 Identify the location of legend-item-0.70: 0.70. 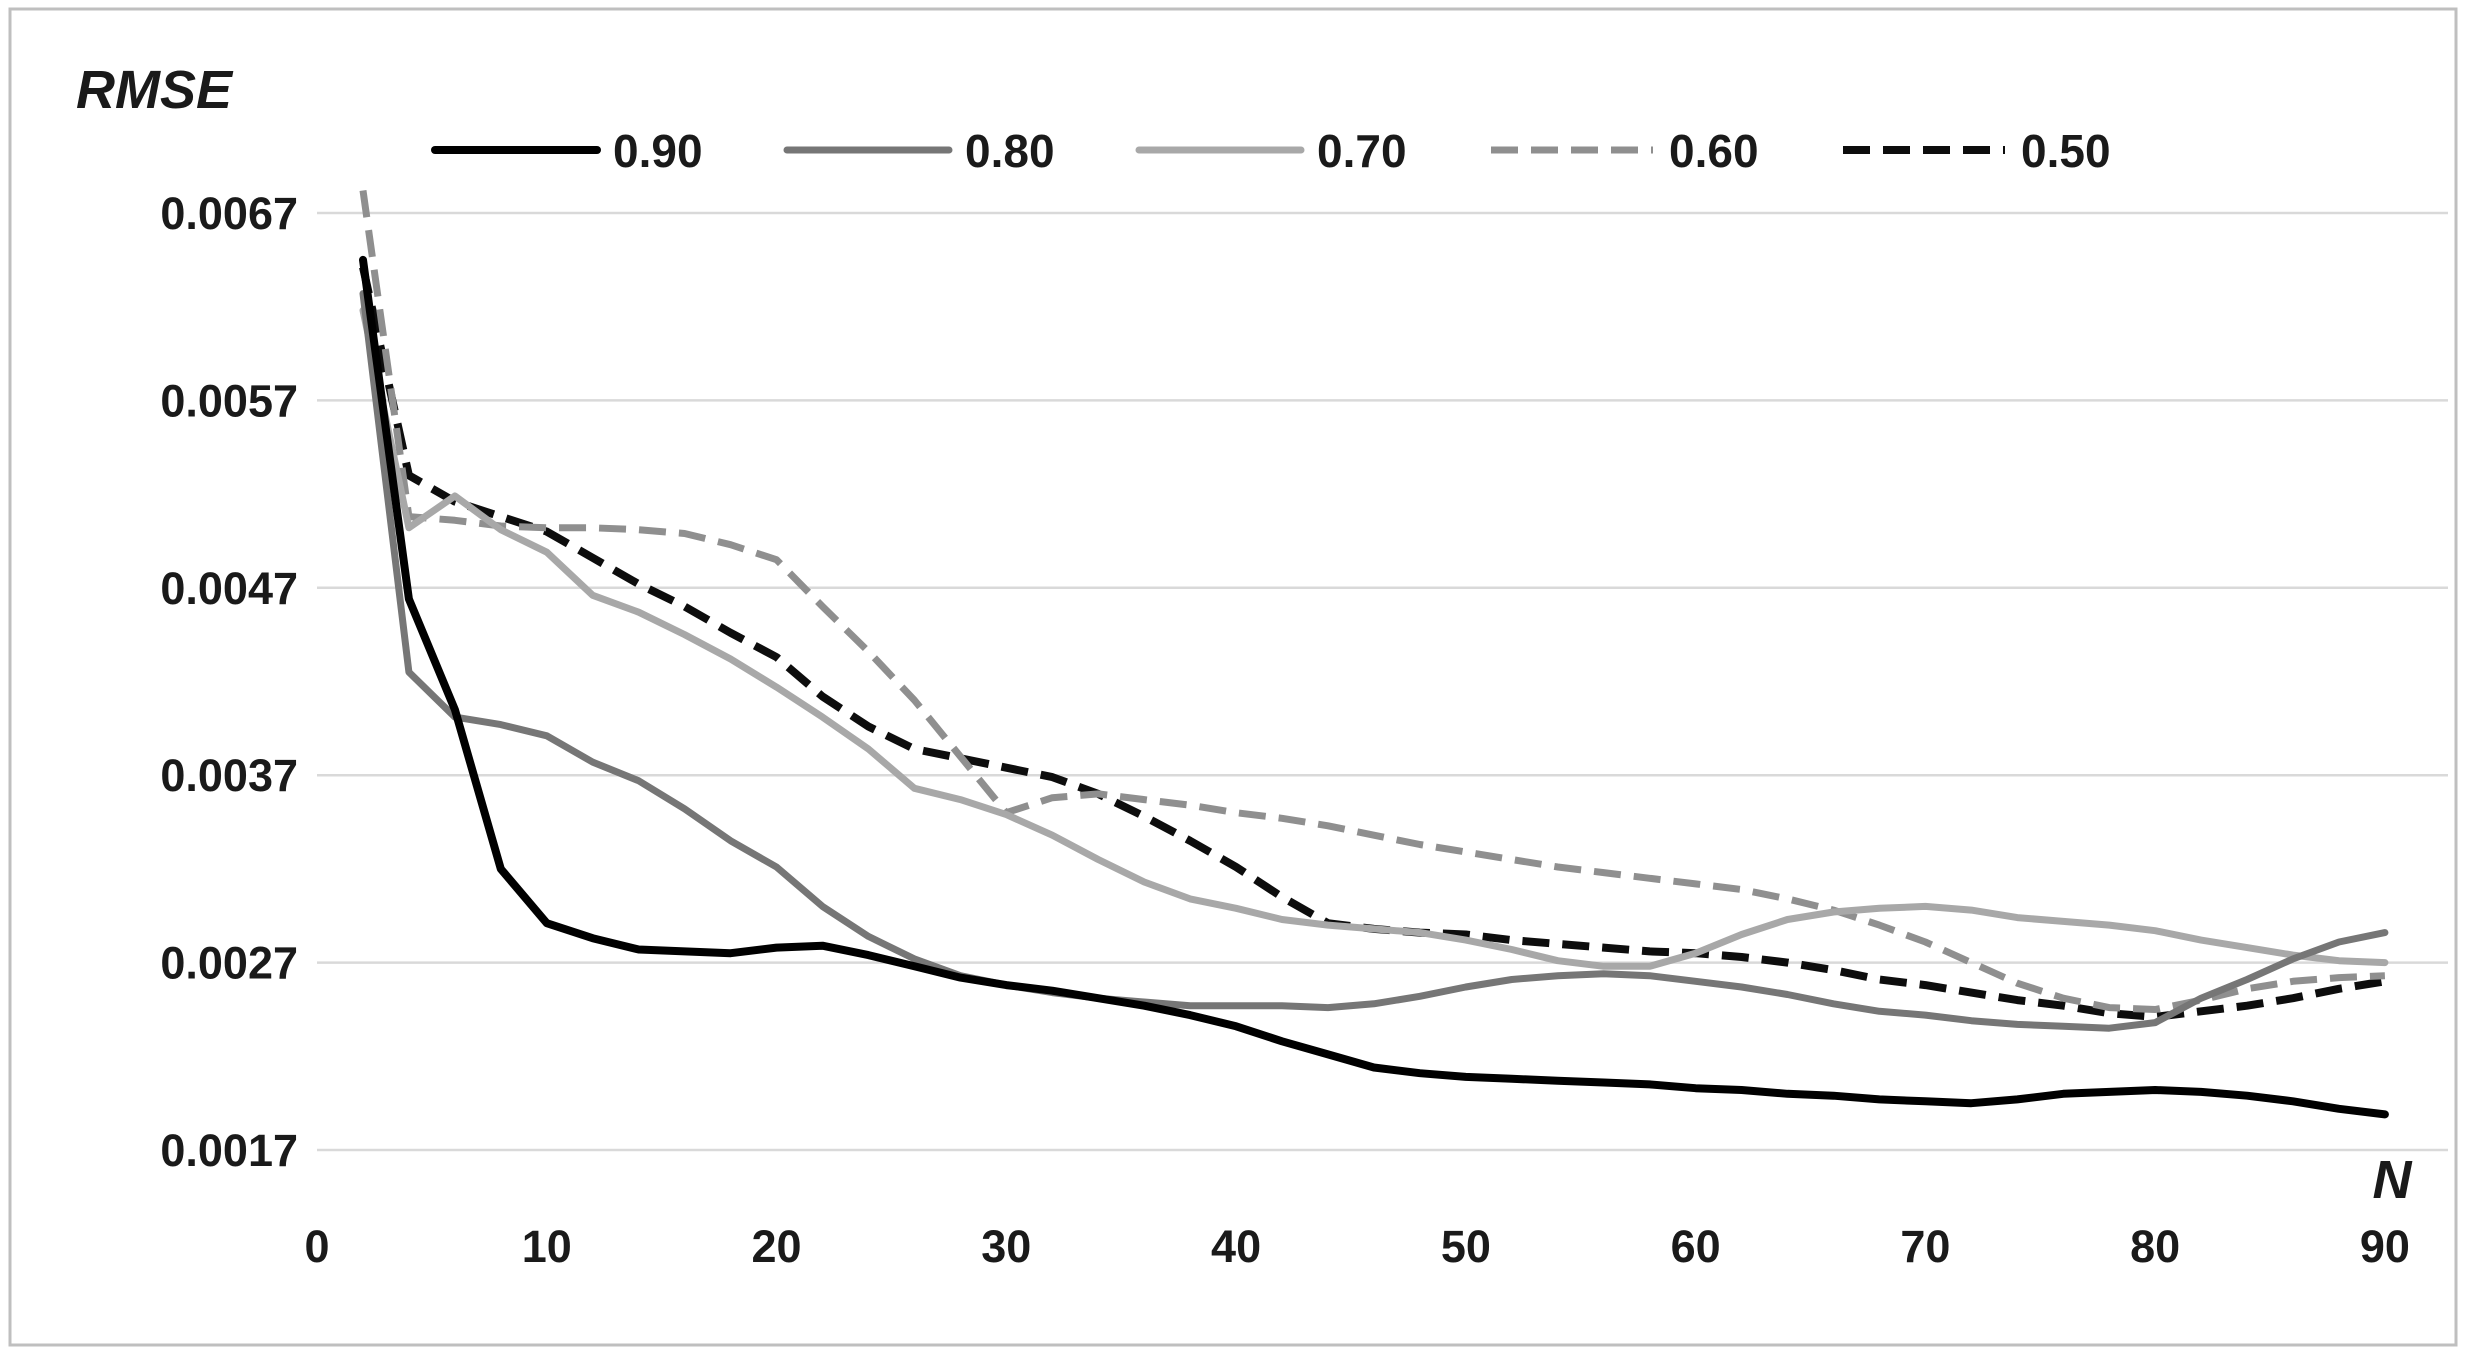
(1271, 151).